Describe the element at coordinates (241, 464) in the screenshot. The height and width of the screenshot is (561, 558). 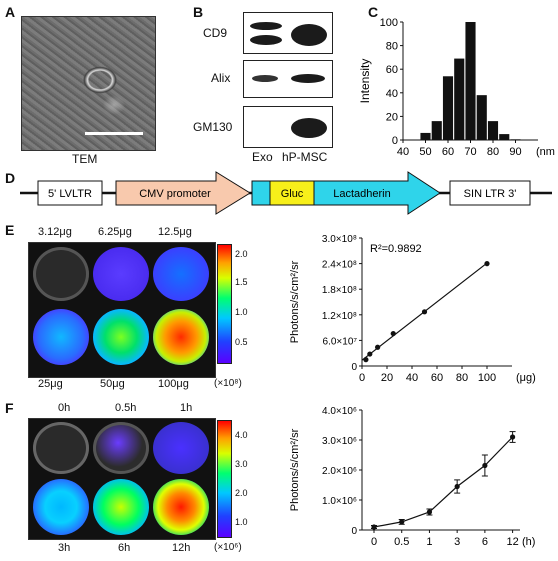
I see `colorbar-tick: 3.0` at that location.